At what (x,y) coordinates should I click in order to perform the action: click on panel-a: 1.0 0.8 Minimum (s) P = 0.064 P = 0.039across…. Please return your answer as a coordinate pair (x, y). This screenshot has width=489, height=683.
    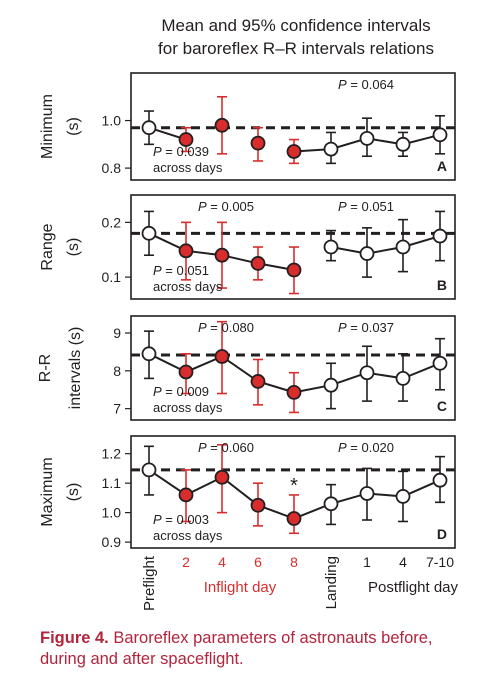
    Looking at the image, I should click on (247, 126).